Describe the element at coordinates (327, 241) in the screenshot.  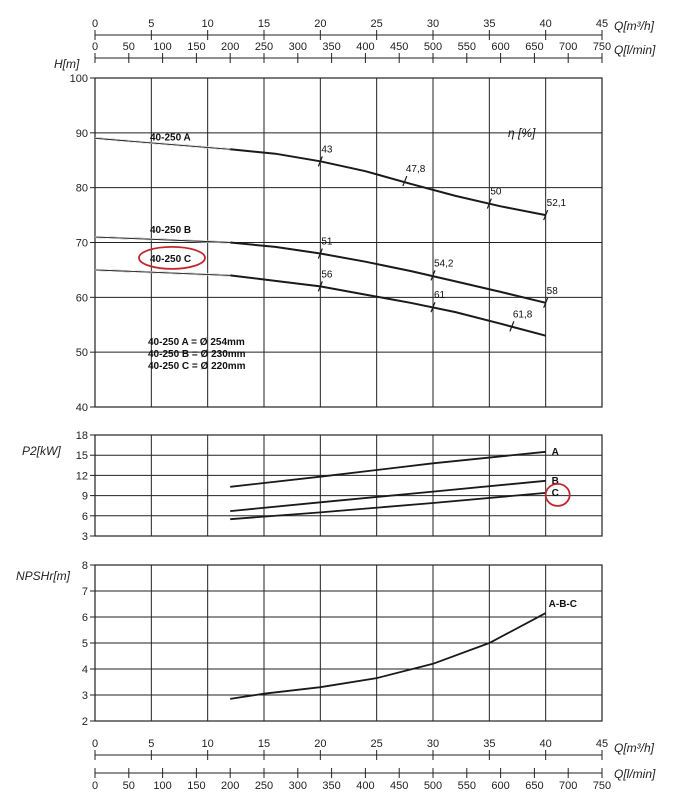
I see `efficiency-label: 51` at that location.